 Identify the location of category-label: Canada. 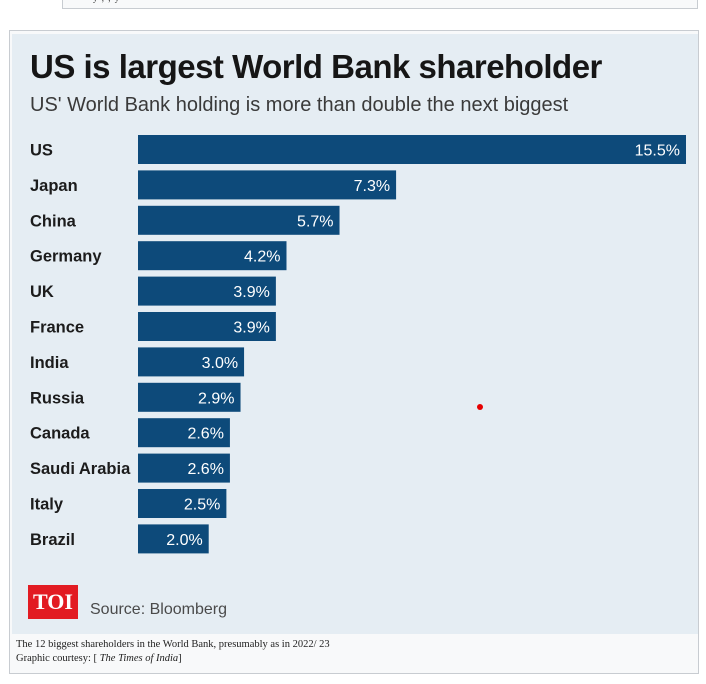
(60, 434).